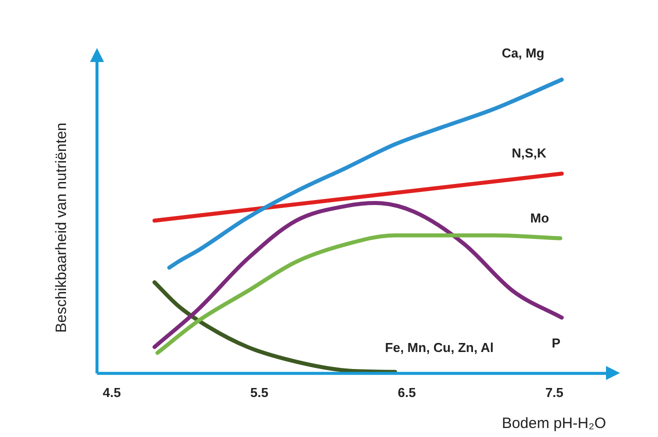 The height and width of the screenshot is (437, 658). Describe the element at coordinates (61, 227) in the screenshot. I see `y-axis-title: Beschikbaarheid van nutriënten` at that location.